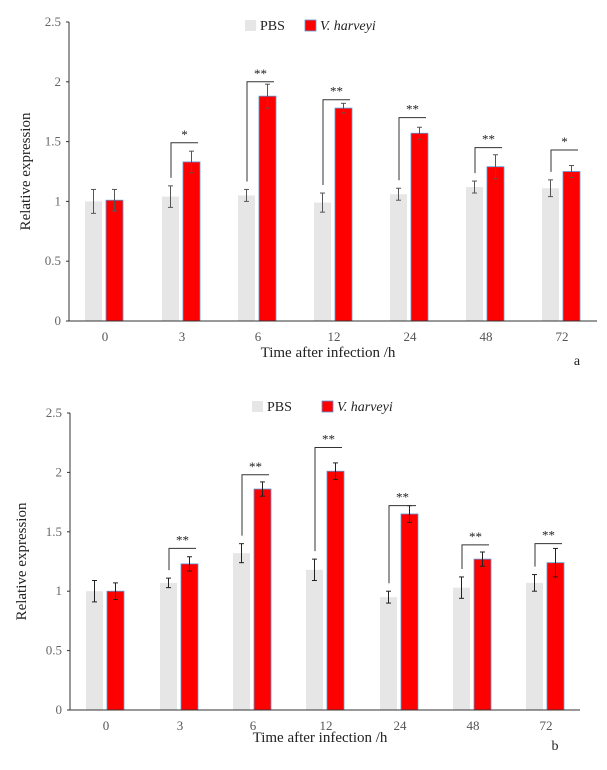  I want to click on significance-label-72: **, so click(548, 535).